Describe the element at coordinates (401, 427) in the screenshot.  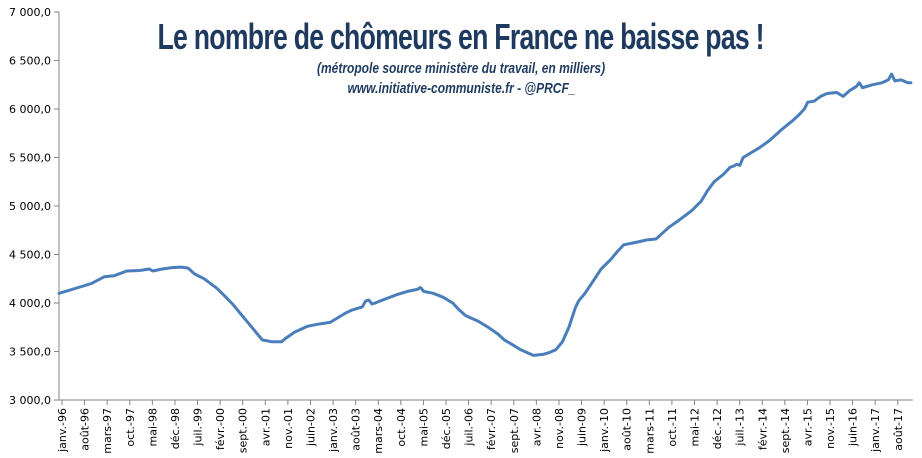
I see `x-tick-label: oct.-04` at that location.